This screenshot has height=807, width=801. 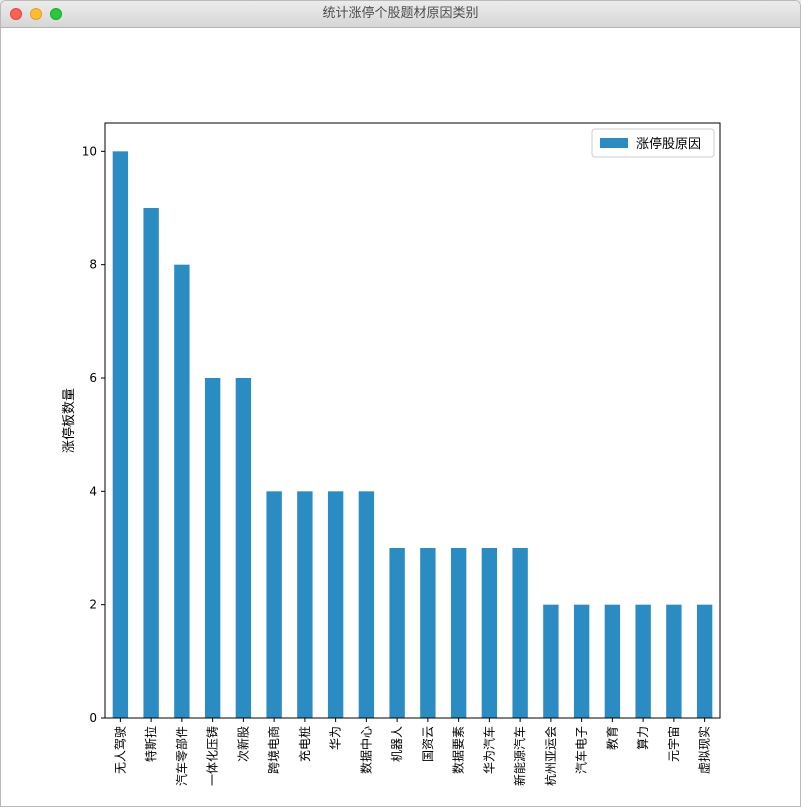 I want to click on close-window-button, so click(x=16, y=14).